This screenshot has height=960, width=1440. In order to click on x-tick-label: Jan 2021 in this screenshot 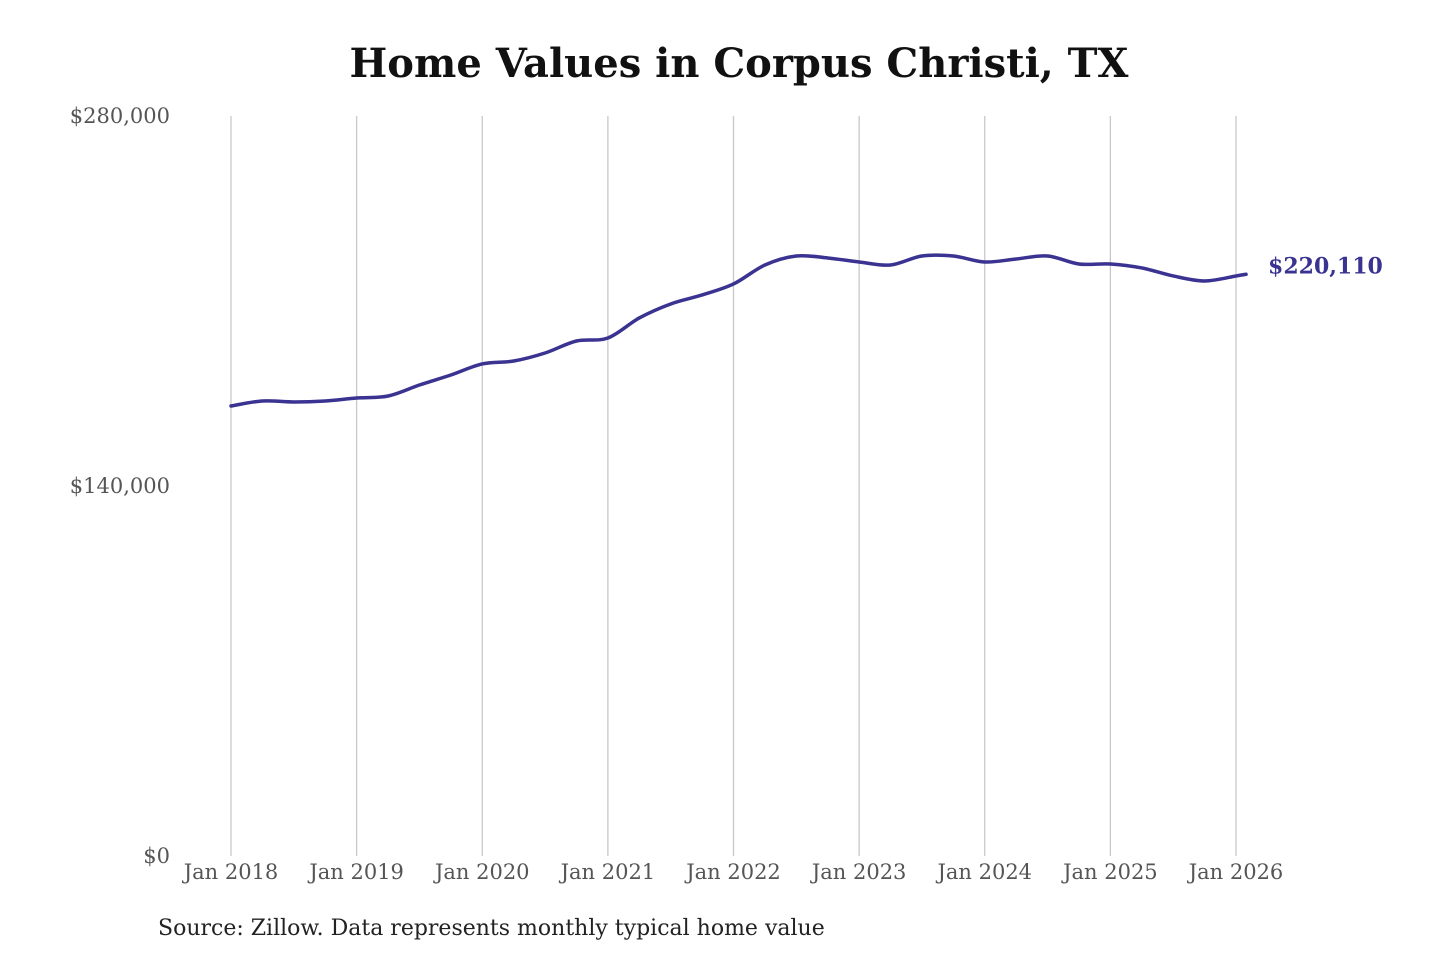, I will do `click(607, 872)`.